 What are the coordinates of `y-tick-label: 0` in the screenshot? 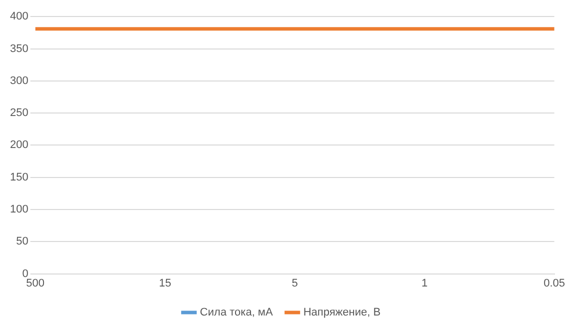 It's located at (25, 274).